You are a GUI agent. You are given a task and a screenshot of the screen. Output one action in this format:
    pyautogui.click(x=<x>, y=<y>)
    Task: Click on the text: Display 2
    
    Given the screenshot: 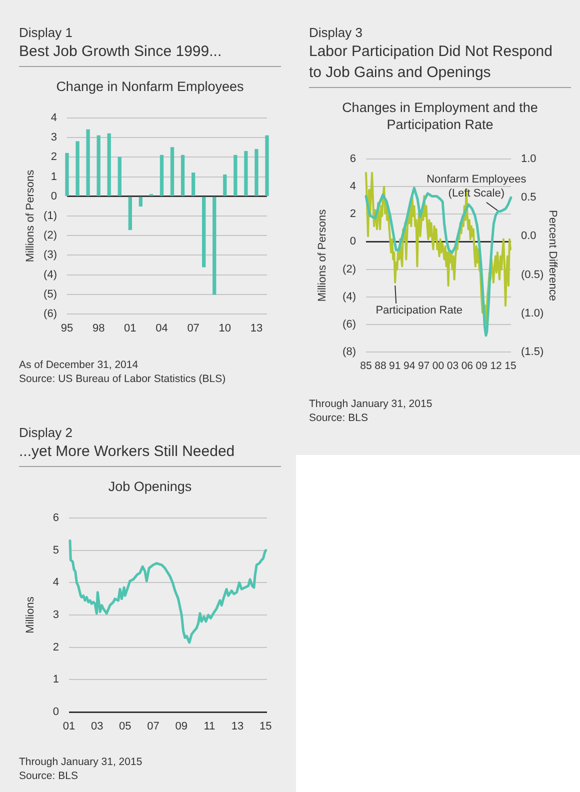 What is the action you would take?
    pyautogui.click(x=46, y=432)
    